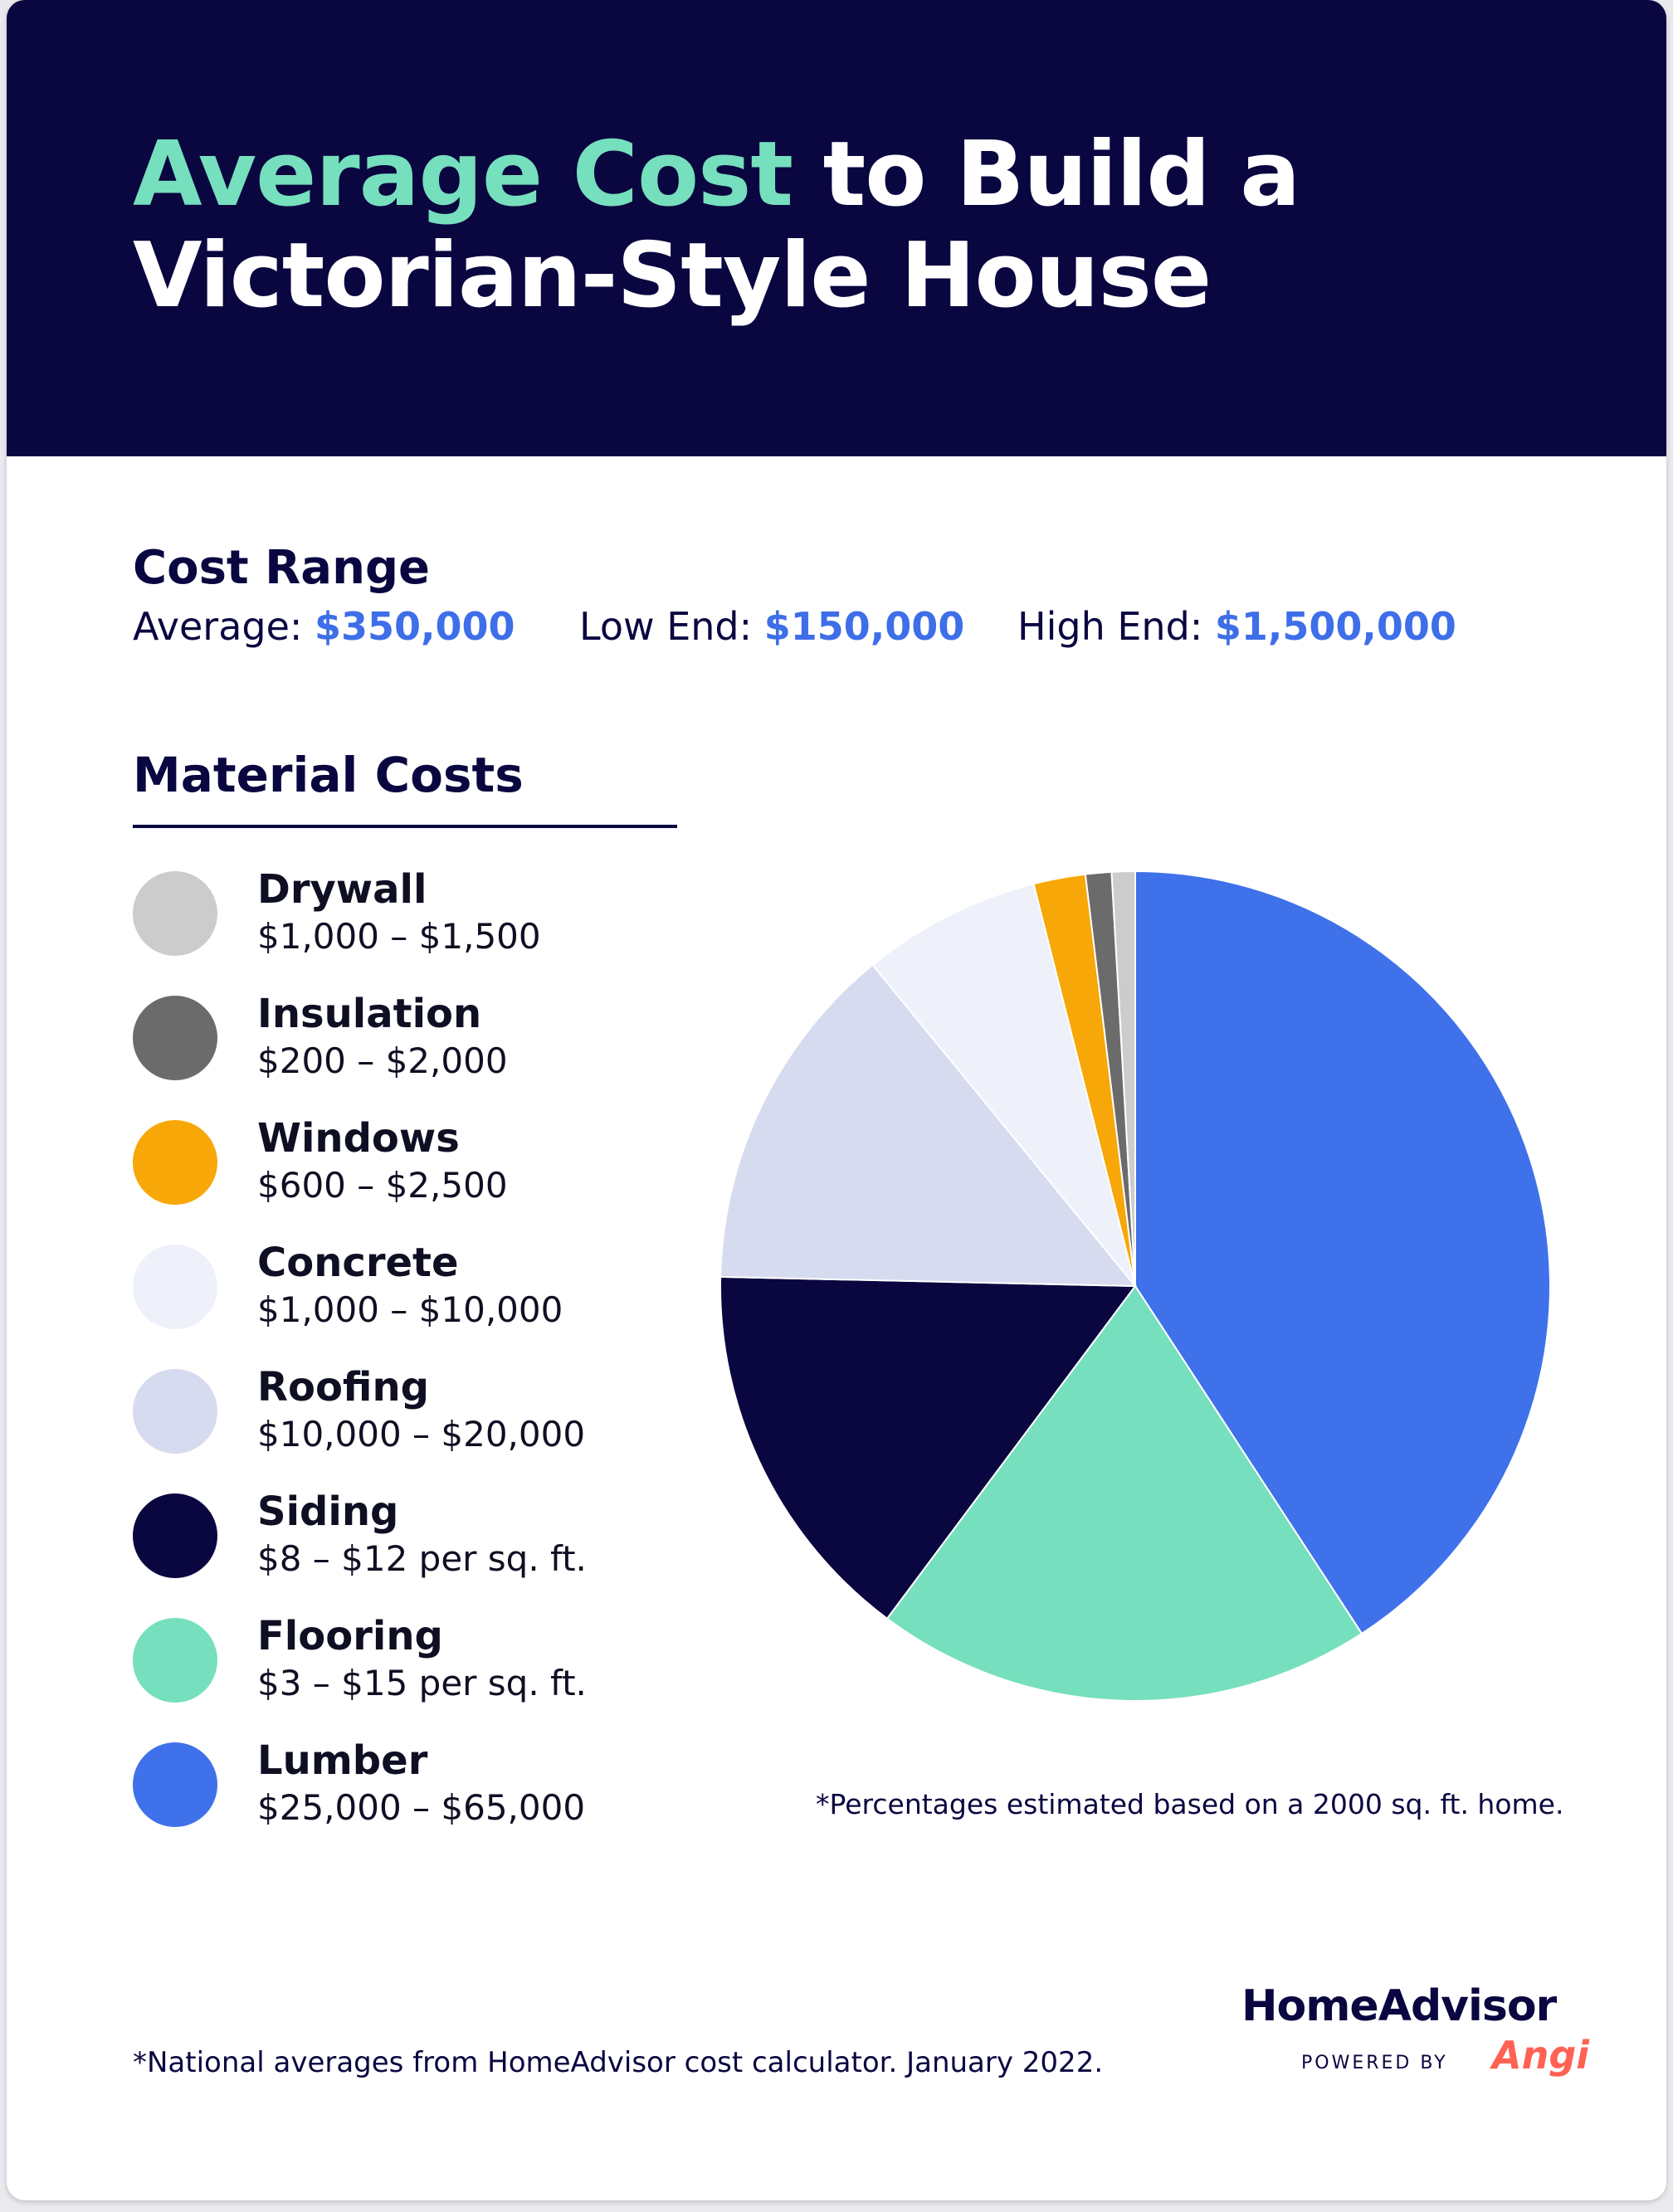 This screenshot has width=1673, height=2212. I want to click on legend-item-drywall: Drywall $1,000 – $1,500, so click(431, 918).